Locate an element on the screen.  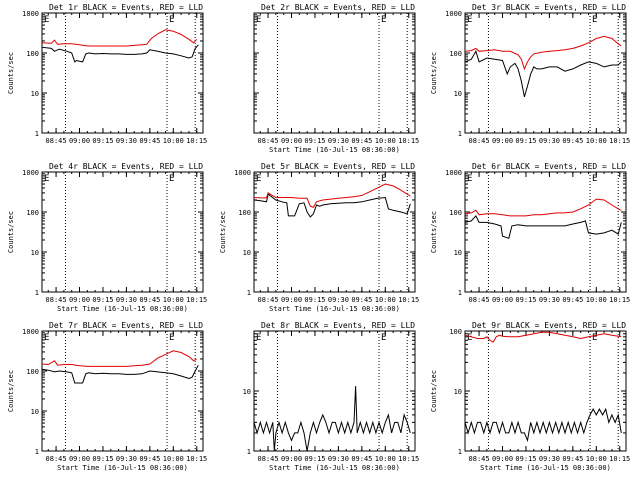
chart-title: Det 6r BLACK = Events, RED = LLD is located at coordinates (549, 166).